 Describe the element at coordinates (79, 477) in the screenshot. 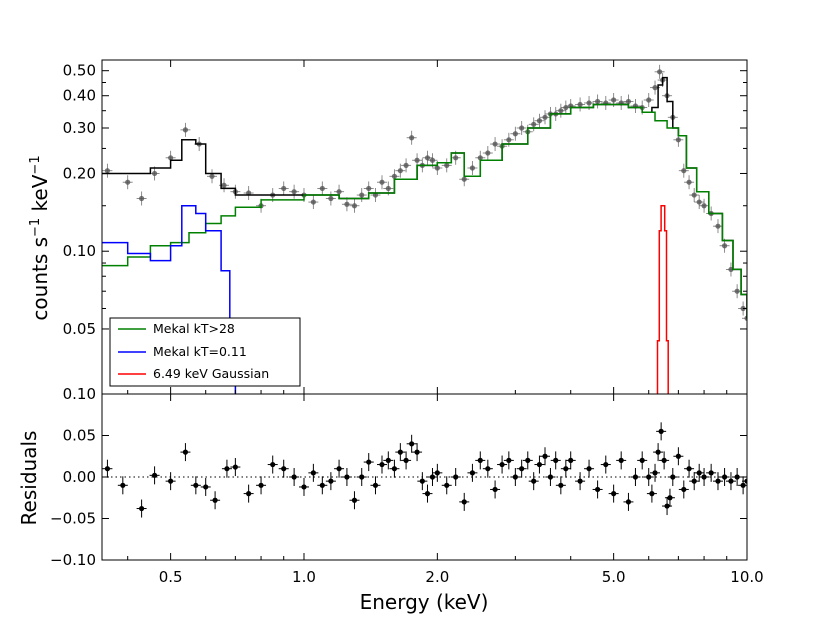

I see `residual-y-tick-label: 0.00` at that location.